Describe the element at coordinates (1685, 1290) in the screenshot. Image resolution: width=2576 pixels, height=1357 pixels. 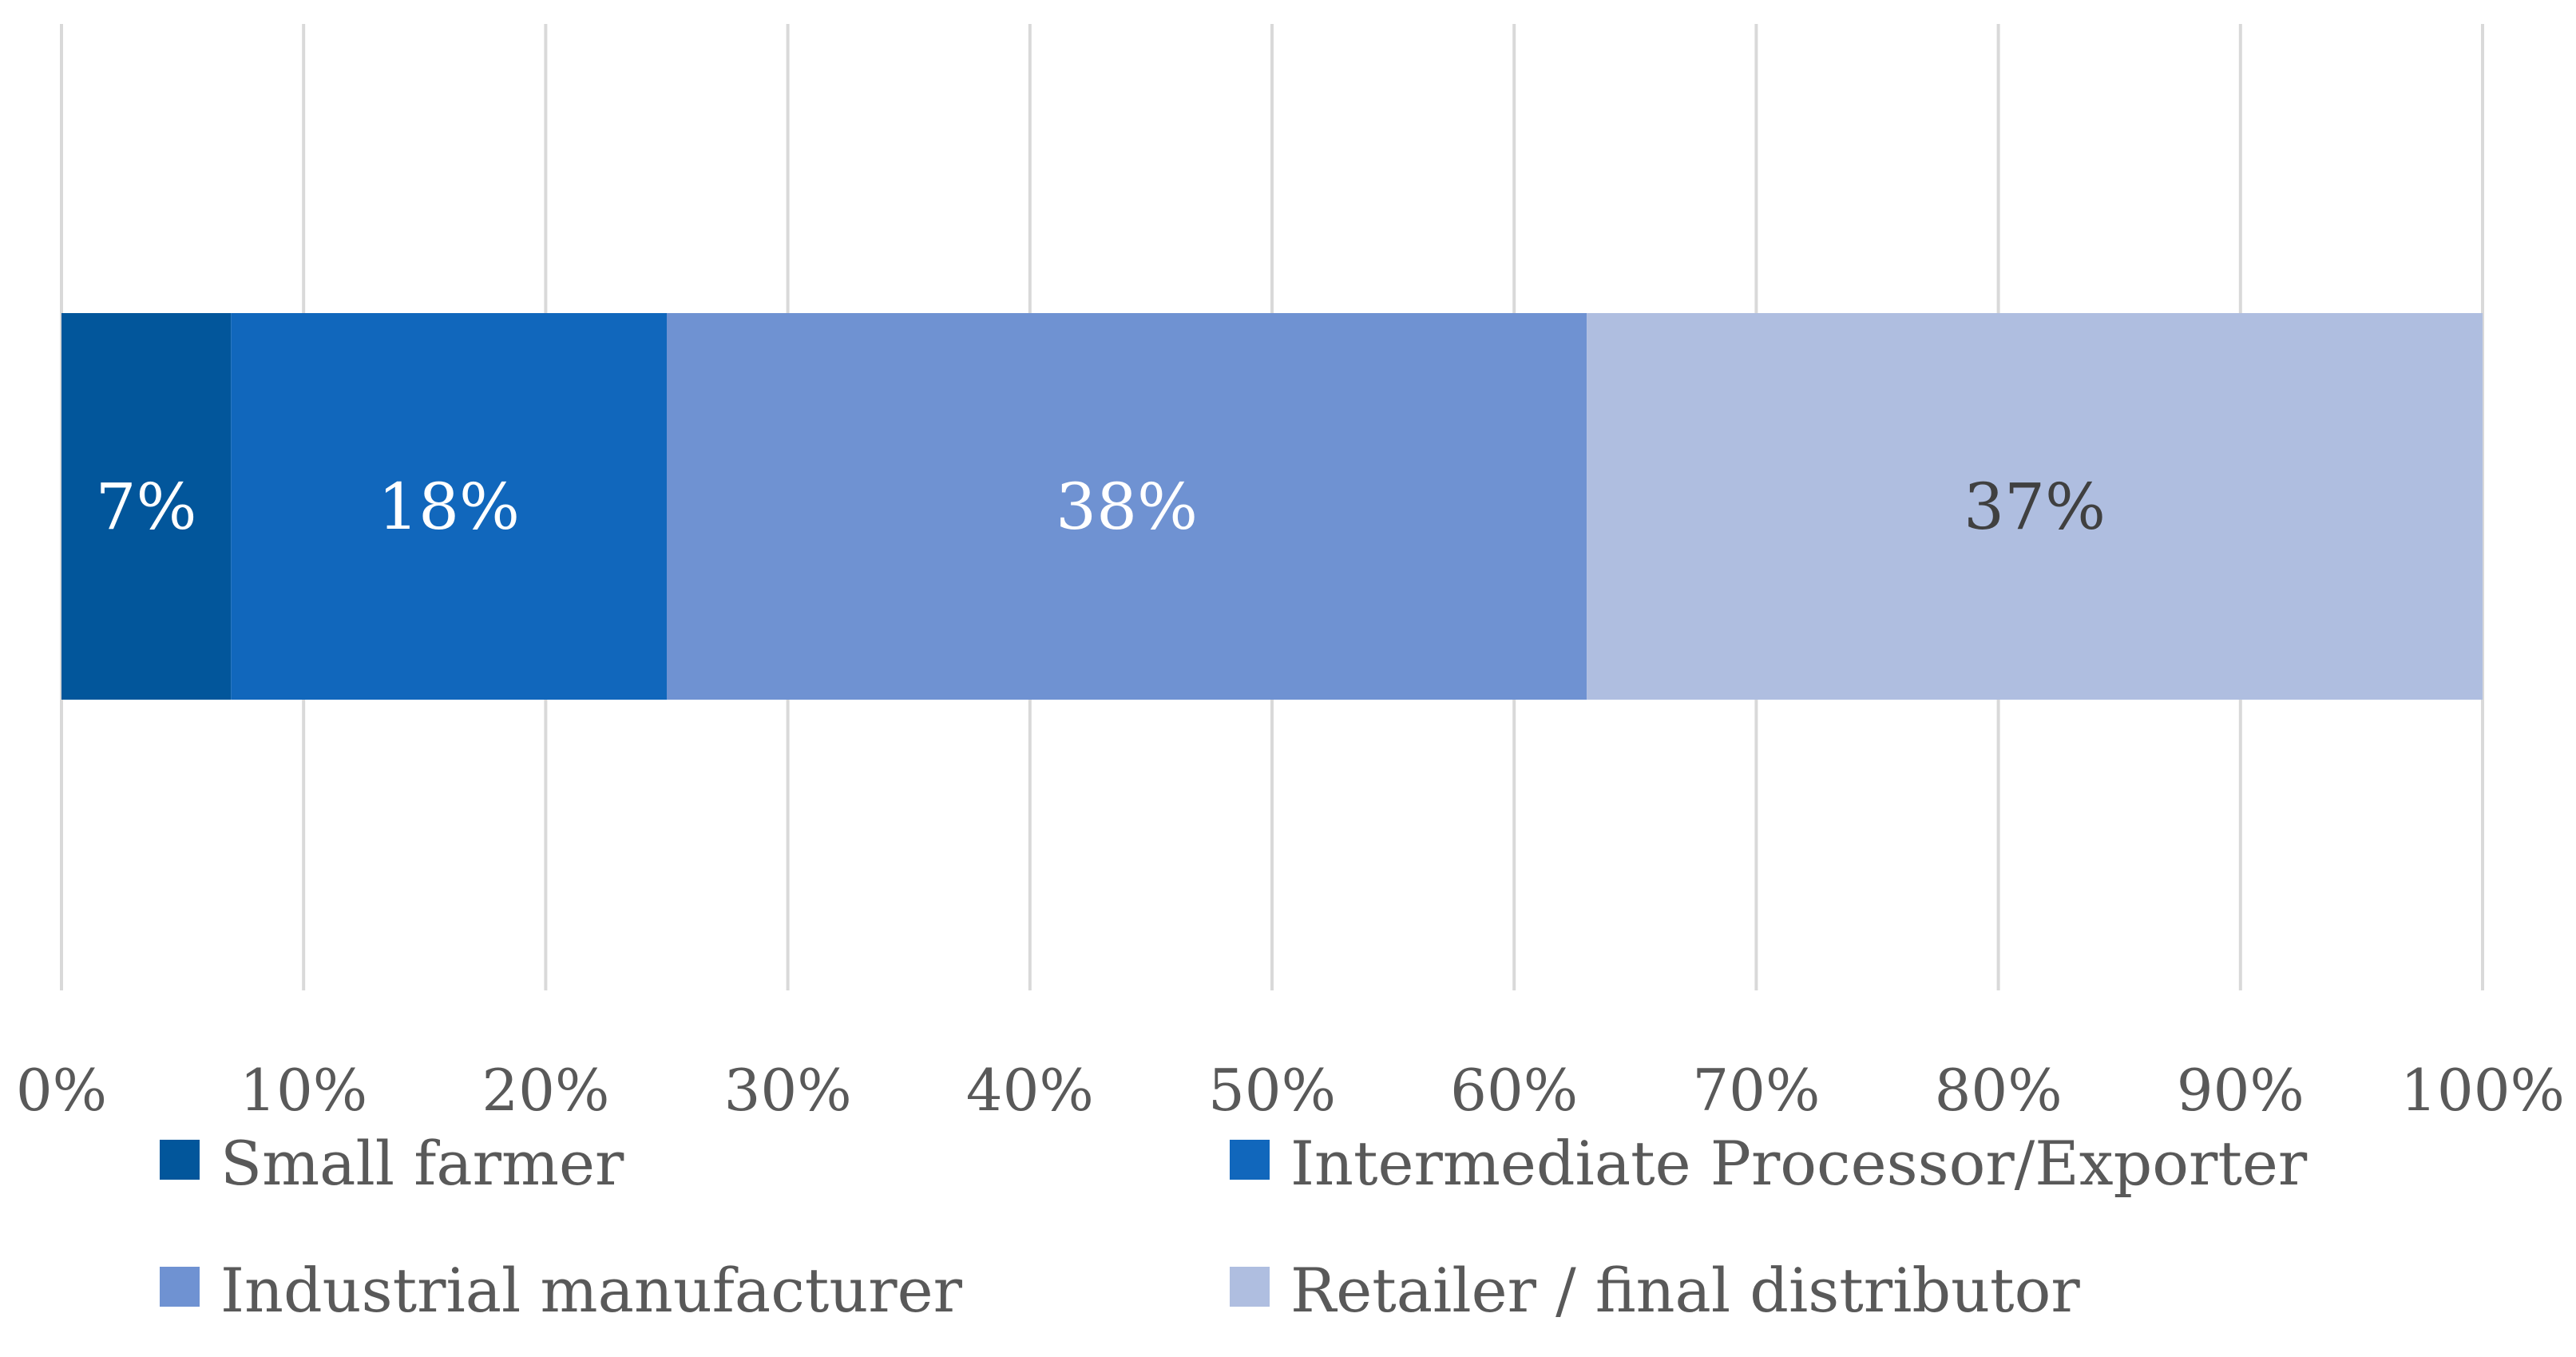
I see `legend-label: Retailer / final distributor` at that location.